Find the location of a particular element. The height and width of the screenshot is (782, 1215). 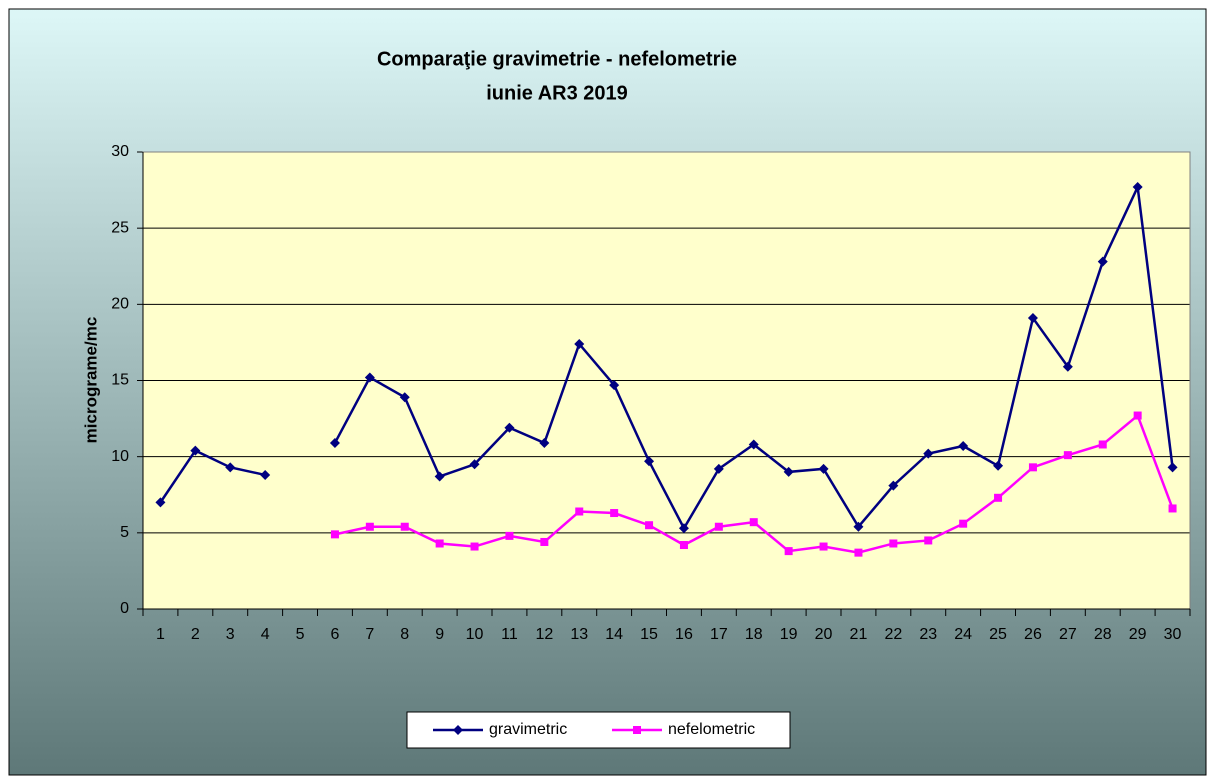

x-tick-label: 7 is located at coordinates (369, 634).